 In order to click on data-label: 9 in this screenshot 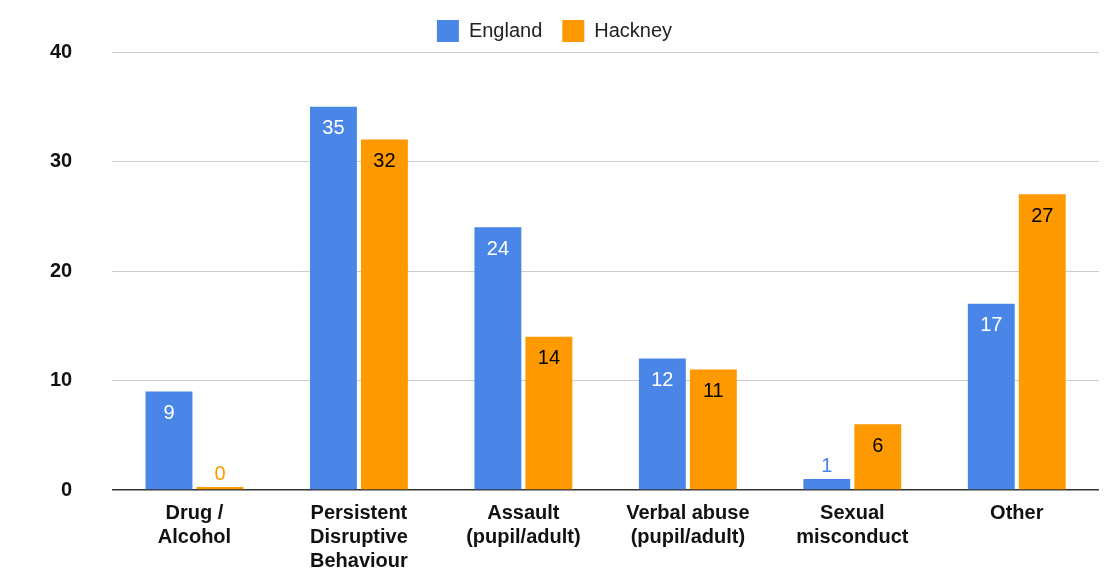, I will do `click(169, 411)`.